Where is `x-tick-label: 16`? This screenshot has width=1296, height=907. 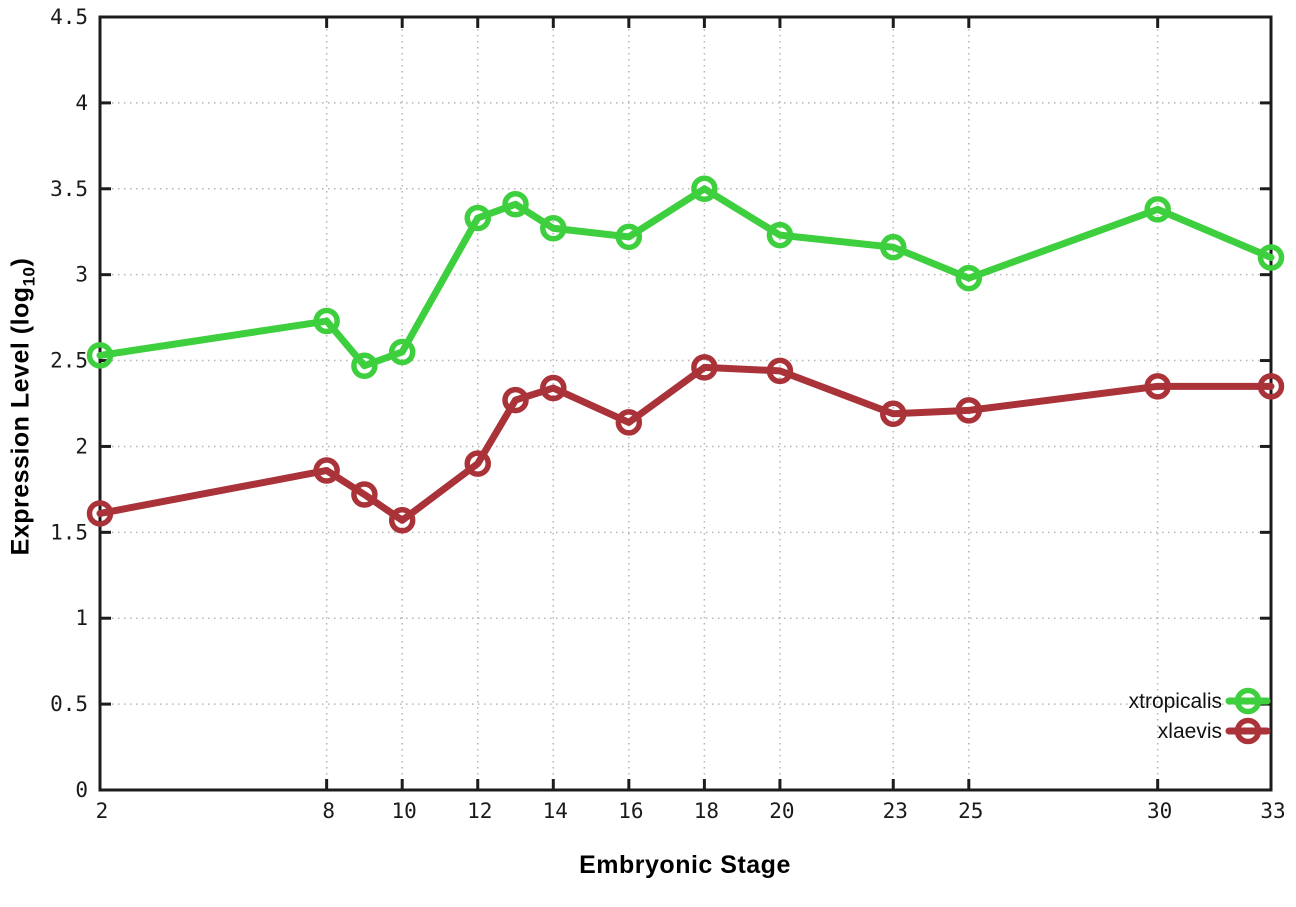
x-tick-label: 16 is located at coordinates (630, 811).